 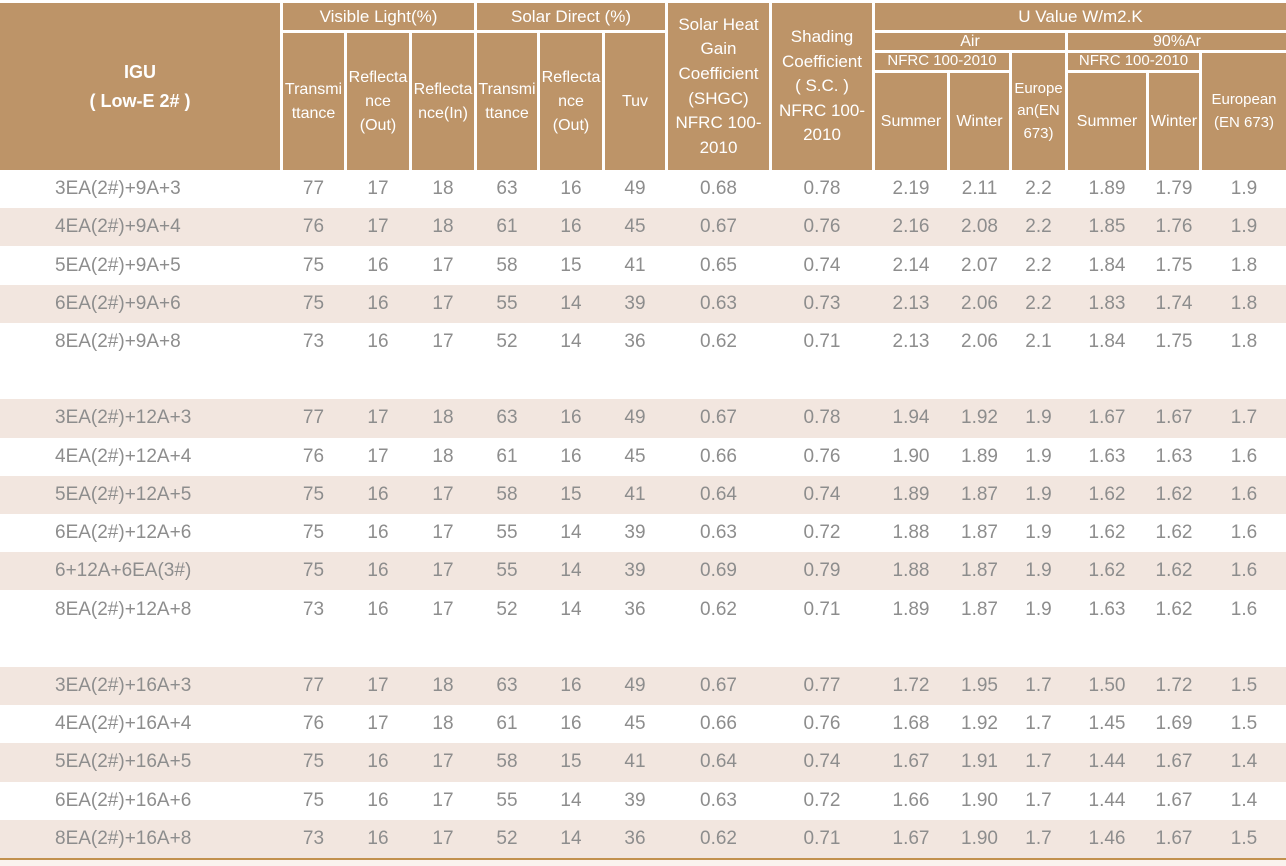 What do you see at coordinates (507, 685) in the screenshot?
I see `value-cell: 63` at bounding box center [507, 685].